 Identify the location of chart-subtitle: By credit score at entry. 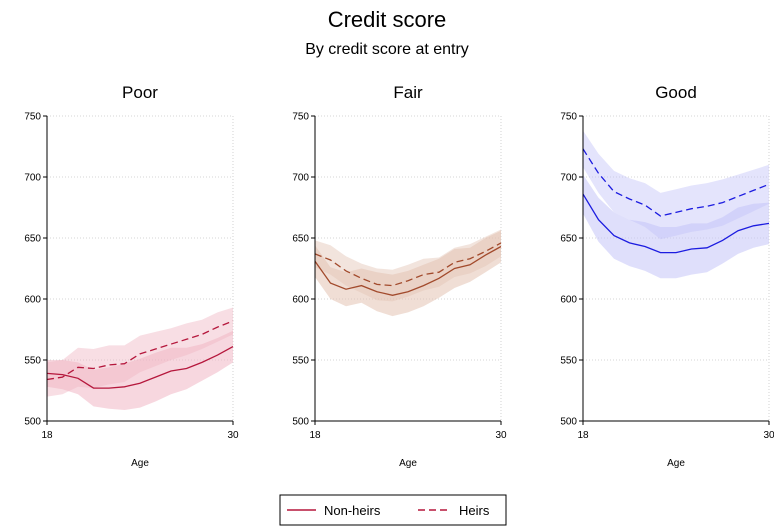
(387, 49).